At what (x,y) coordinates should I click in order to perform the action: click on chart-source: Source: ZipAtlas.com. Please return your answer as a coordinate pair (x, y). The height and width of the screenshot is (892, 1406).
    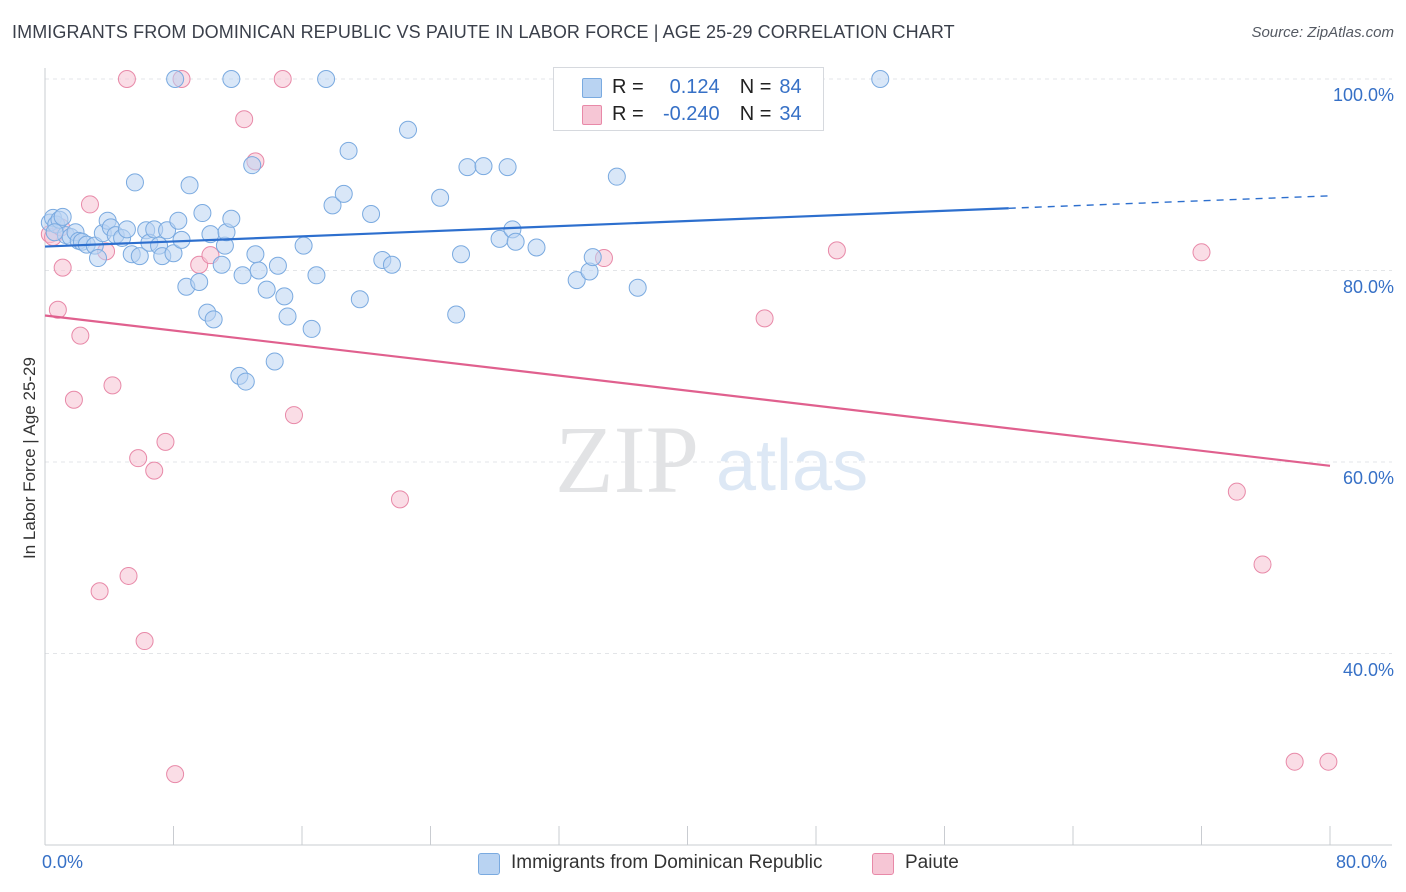
    Looking at the image, I should click on (1322, 32).